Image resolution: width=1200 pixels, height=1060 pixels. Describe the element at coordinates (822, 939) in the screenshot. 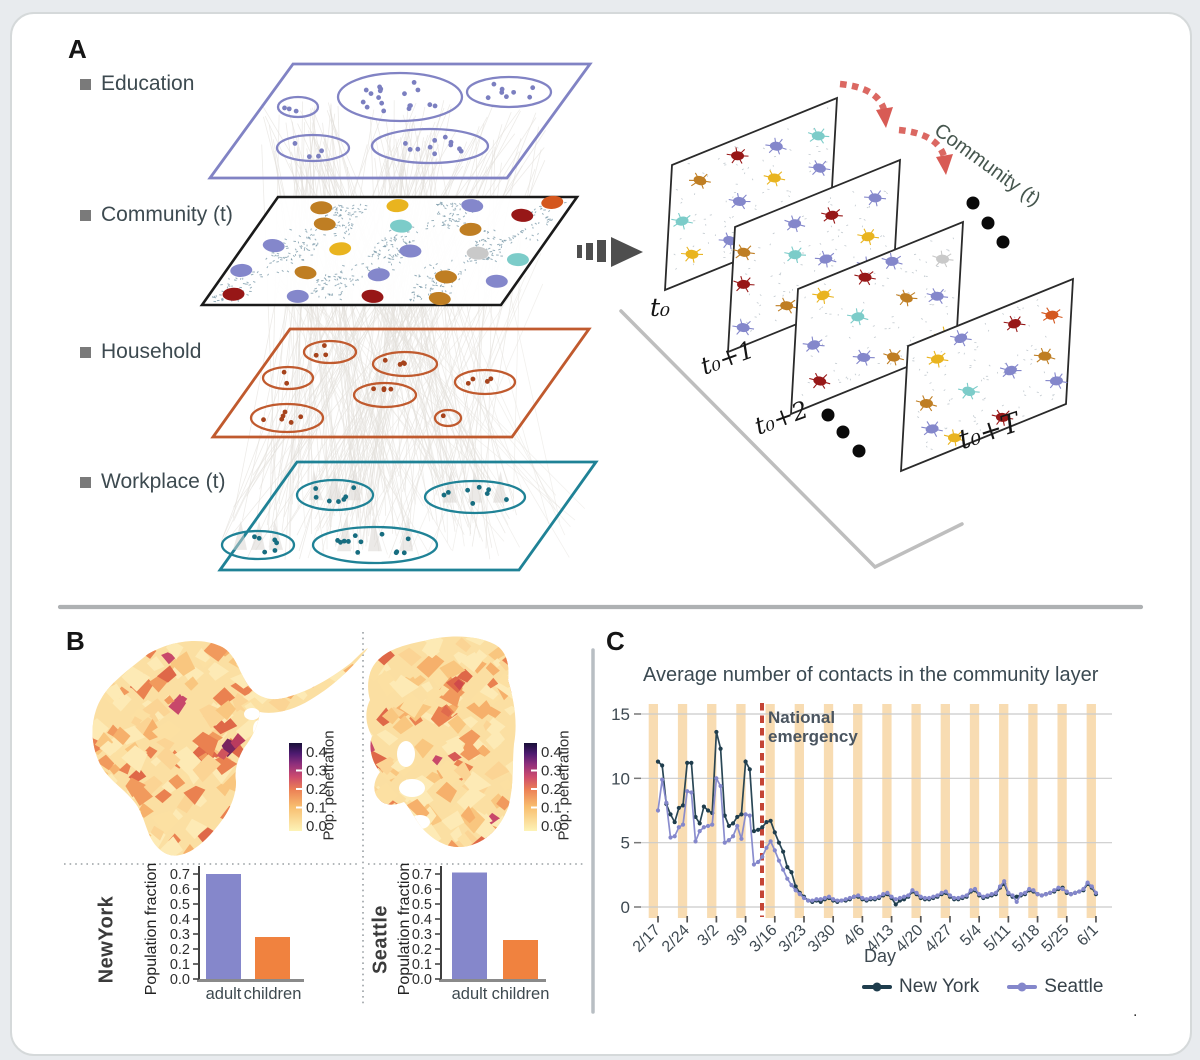

I see `x-tick-label: 3/30` at that location.